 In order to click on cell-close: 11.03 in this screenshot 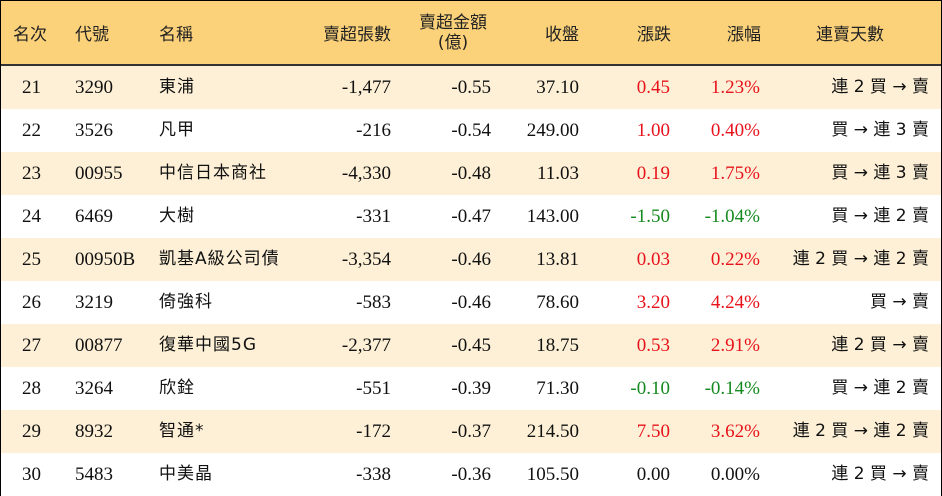, I will do `click(557, 173)`.